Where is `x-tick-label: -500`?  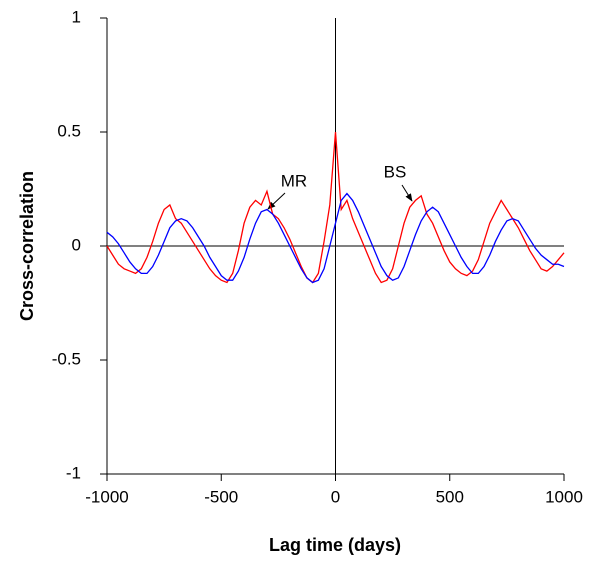 x-tick-label: -500 is located at coordinates (221, 496).